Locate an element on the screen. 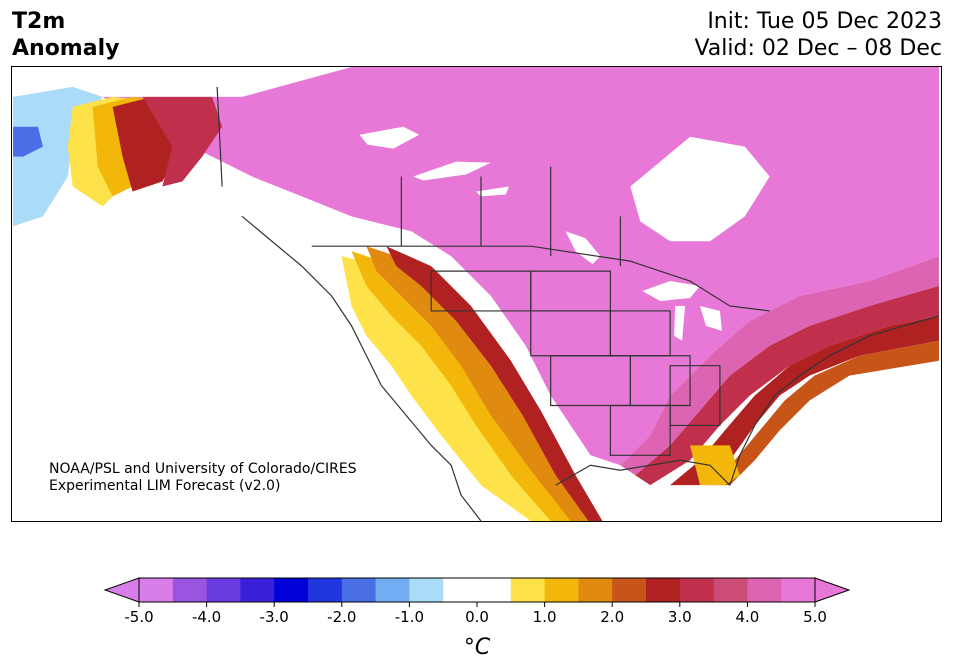  west-coastline is located at coordinates (361, 368).